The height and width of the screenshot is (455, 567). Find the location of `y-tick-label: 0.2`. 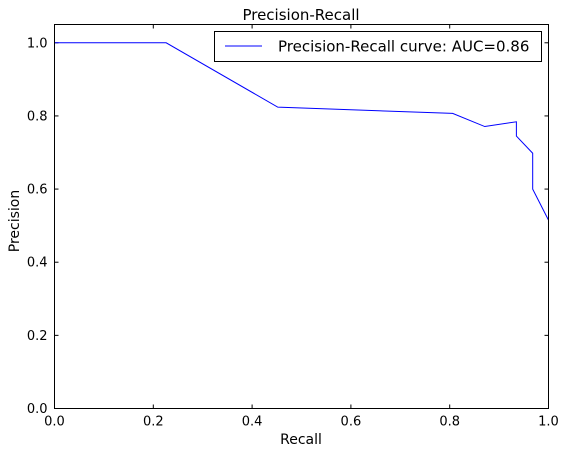

y-tick-label: 0.2 is located at coordinates (37, 336).